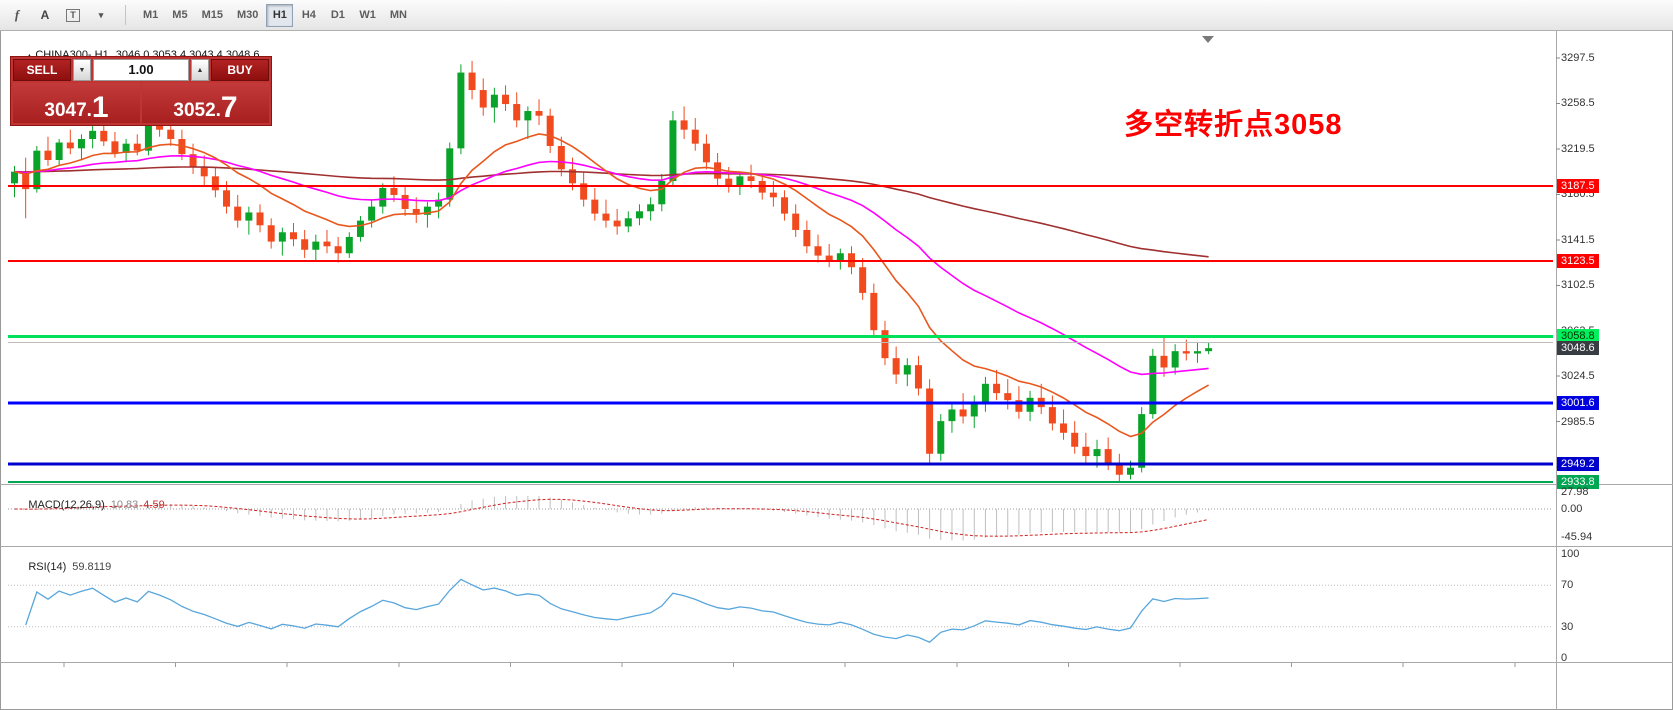 The height and width of the screenshot is (710, 1673). I want to click on time-axis-ticks, so click(789, 665).